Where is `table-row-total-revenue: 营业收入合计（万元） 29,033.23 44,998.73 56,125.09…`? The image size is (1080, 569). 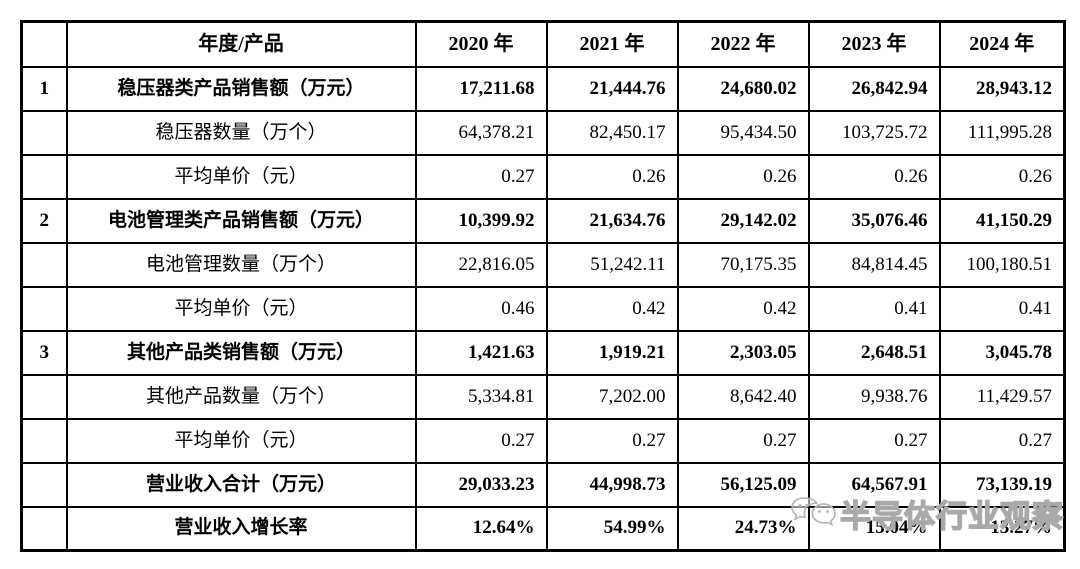
table-row-total-revenue: 营业收入合计（万元） 29,033.23 44,998.73 56,125.09… is located at coordinates (543, 484).